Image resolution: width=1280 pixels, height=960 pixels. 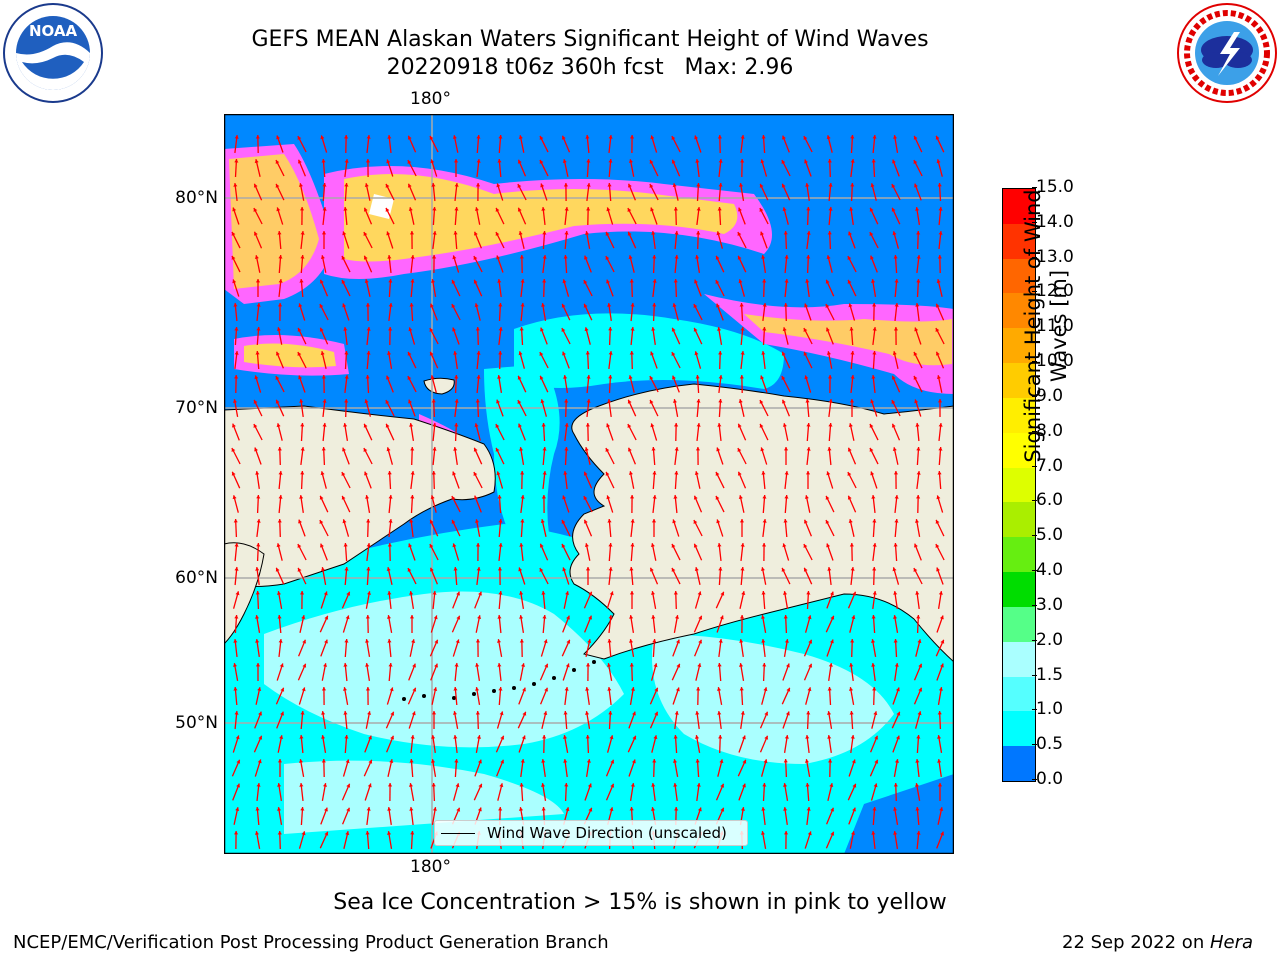 I want to click on colorbar-tick-label: 3.0, so click(x=1047, y=604).